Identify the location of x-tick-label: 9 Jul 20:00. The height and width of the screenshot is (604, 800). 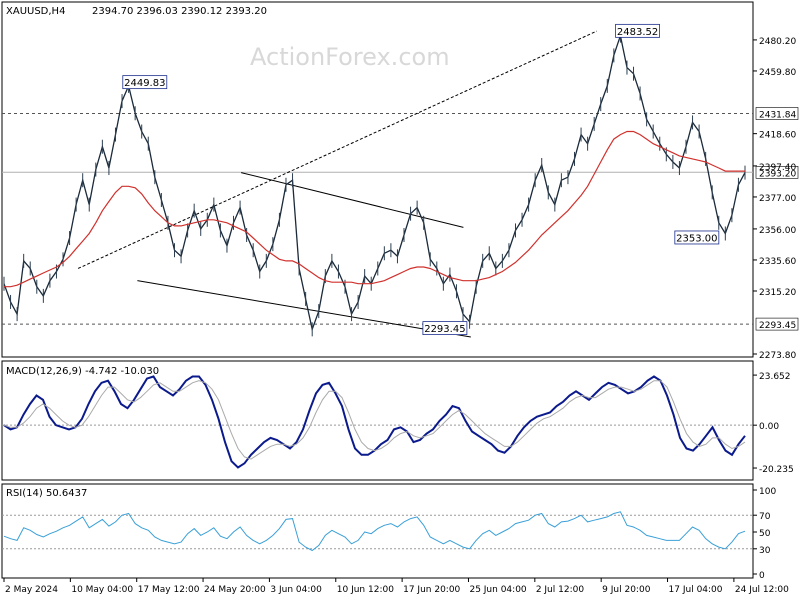
(626, 590).